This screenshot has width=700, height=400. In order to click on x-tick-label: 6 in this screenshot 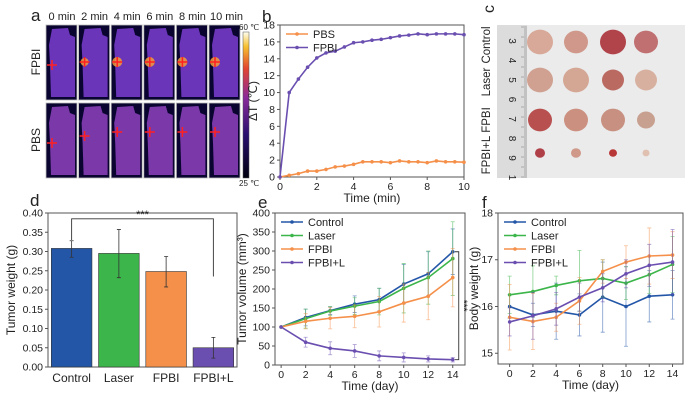, I will do `click(580, 374)`.